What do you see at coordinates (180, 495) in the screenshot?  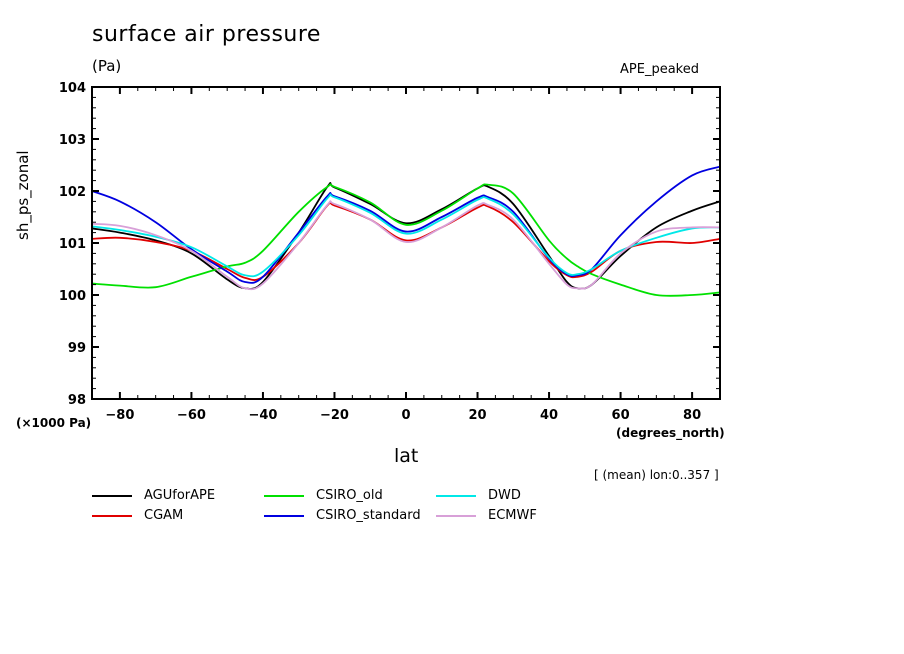 I see `legend-label: AGUforAPE` at bounding box center [180, 495].